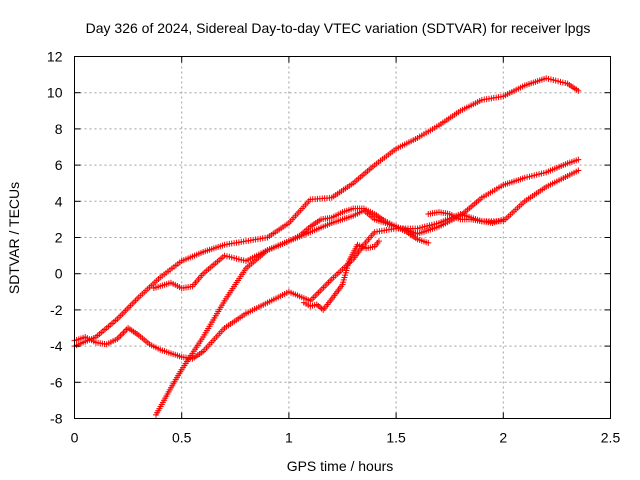  What do you see at coordinates (75, 438) in the screenshot?
I see `x-tick-label: 0` at bounding box center [75, 438].